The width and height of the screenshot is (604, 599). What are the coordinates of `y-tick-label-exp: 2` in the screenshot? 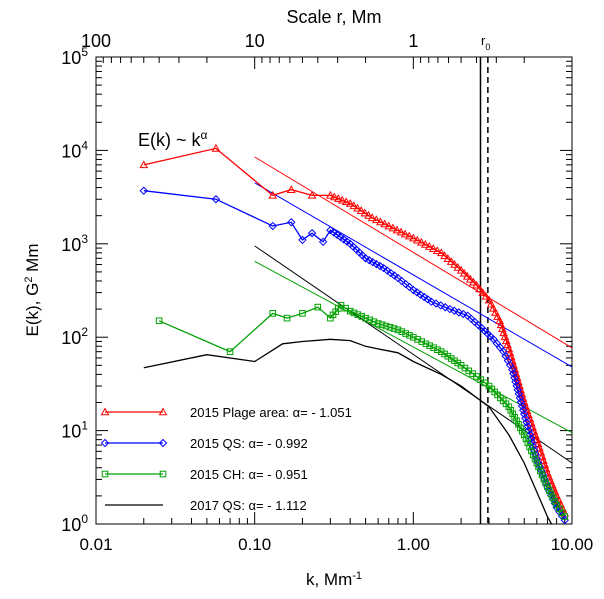 It's located at (84, 332).